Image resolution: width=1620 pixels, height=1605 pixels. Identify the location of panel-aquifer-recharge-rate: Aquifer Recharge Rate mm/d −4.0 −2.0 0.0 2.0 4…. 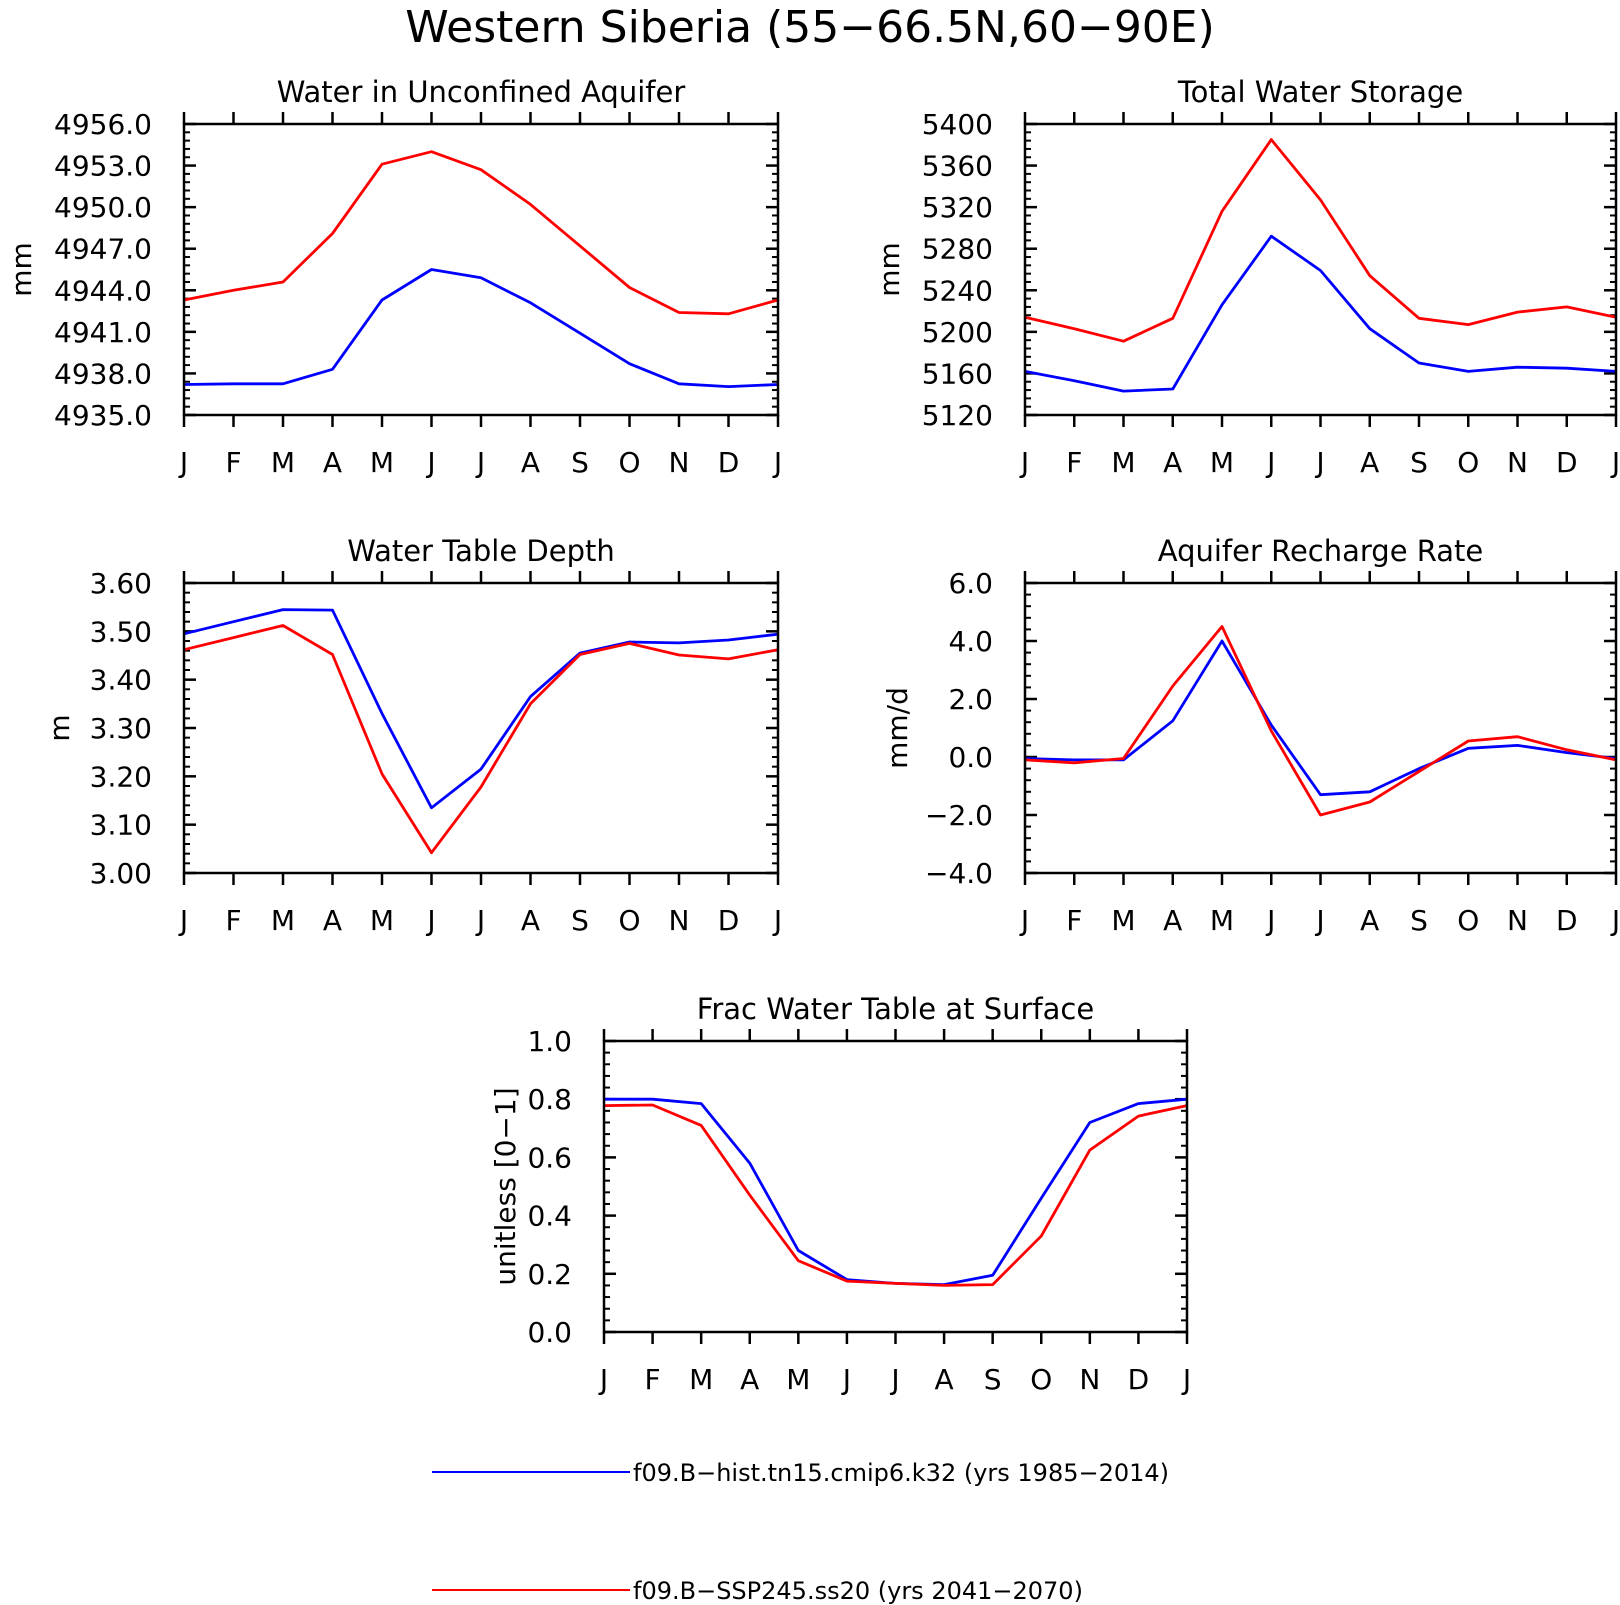
(1250, 735).